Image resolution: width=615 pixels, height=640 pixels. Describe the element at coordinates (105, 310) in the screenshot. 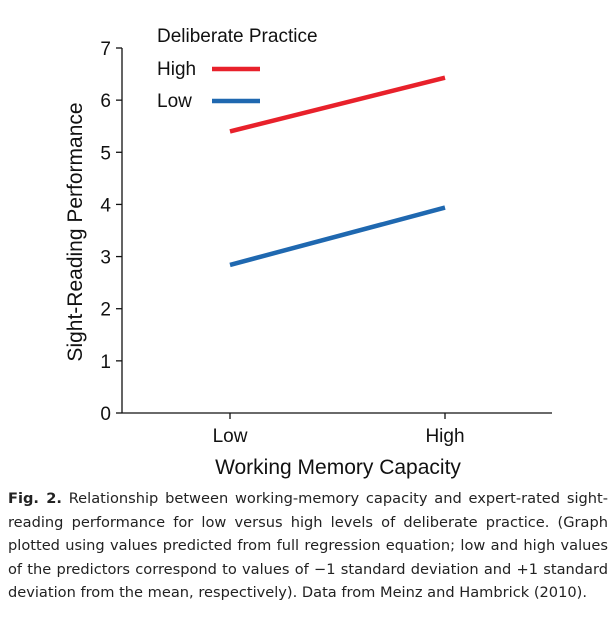

I see `y-tick-label: 2` at that location.